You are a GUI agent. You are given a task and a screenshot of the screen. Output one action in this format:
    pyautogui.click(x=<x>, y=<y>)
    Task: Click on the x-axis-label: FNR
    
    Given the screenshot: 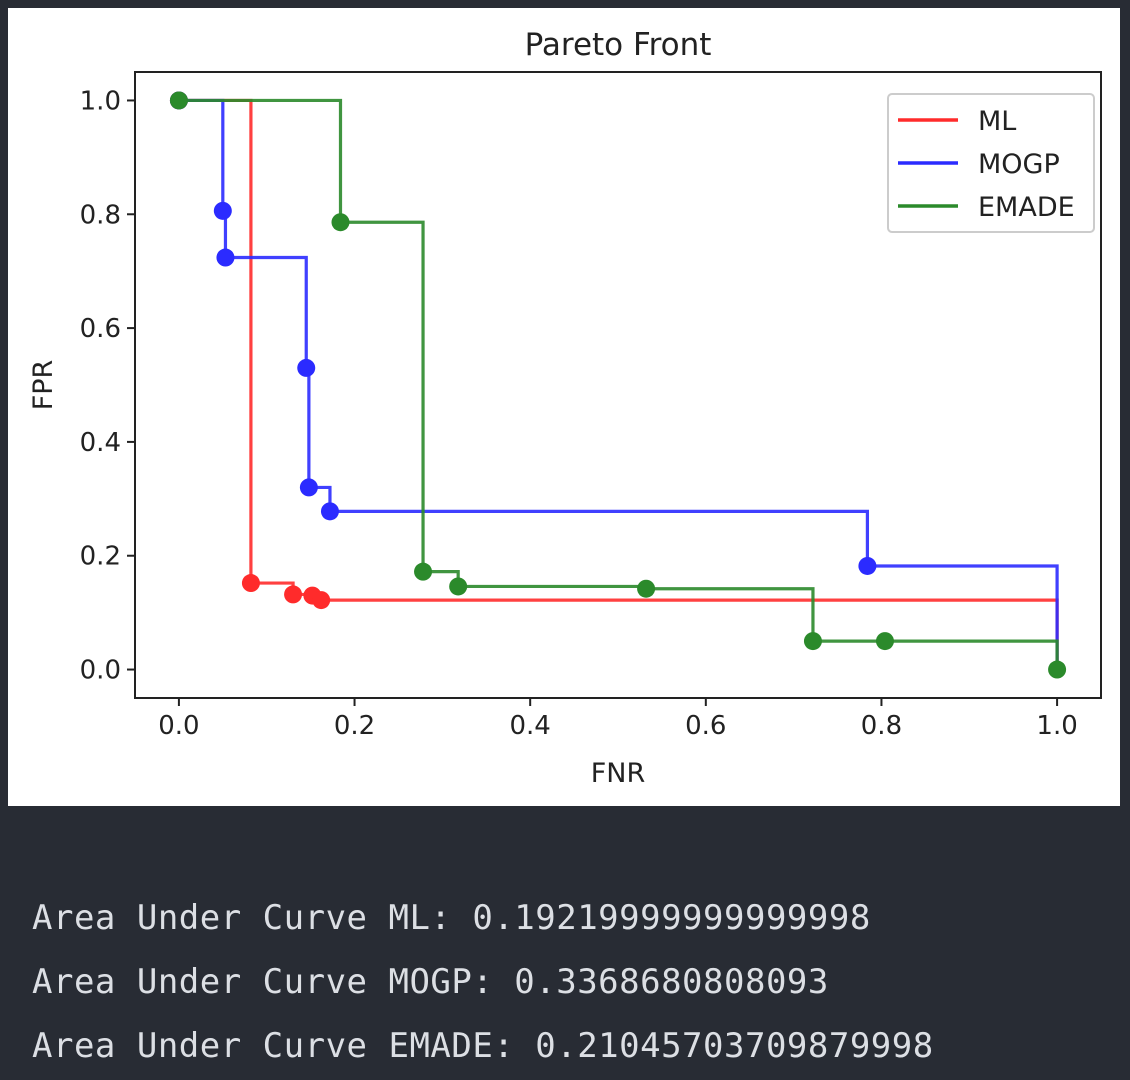 What is the action you would take?
    pyautogui.click(x=618, y=773)
    